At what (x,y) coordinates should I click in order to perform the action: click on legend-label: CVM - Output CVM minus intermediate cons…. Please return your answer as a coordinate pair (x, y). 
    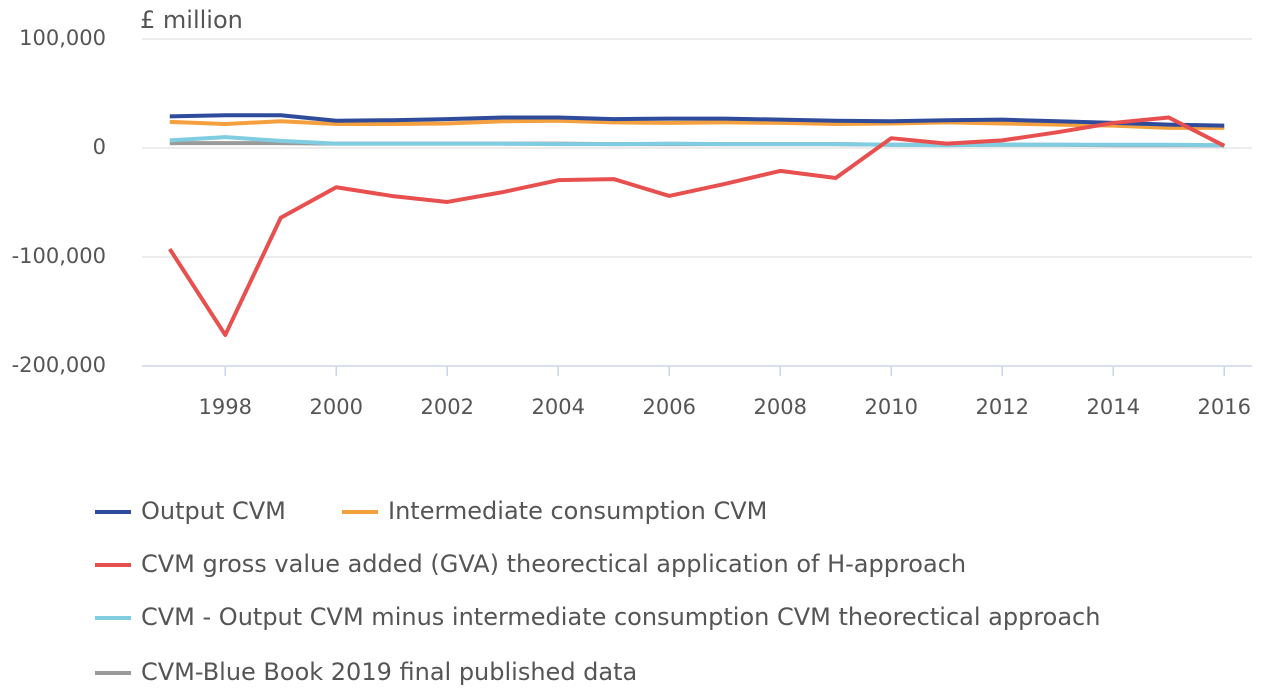
    Looking at the image, I should click on (620, 617).